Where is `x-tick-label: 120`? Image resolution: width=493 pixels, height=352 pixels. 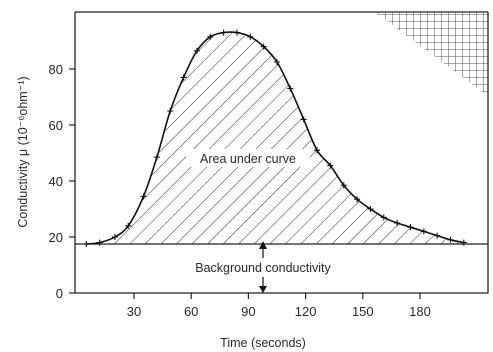
x-tick-label: 120 is located at coordinates (306, 311).